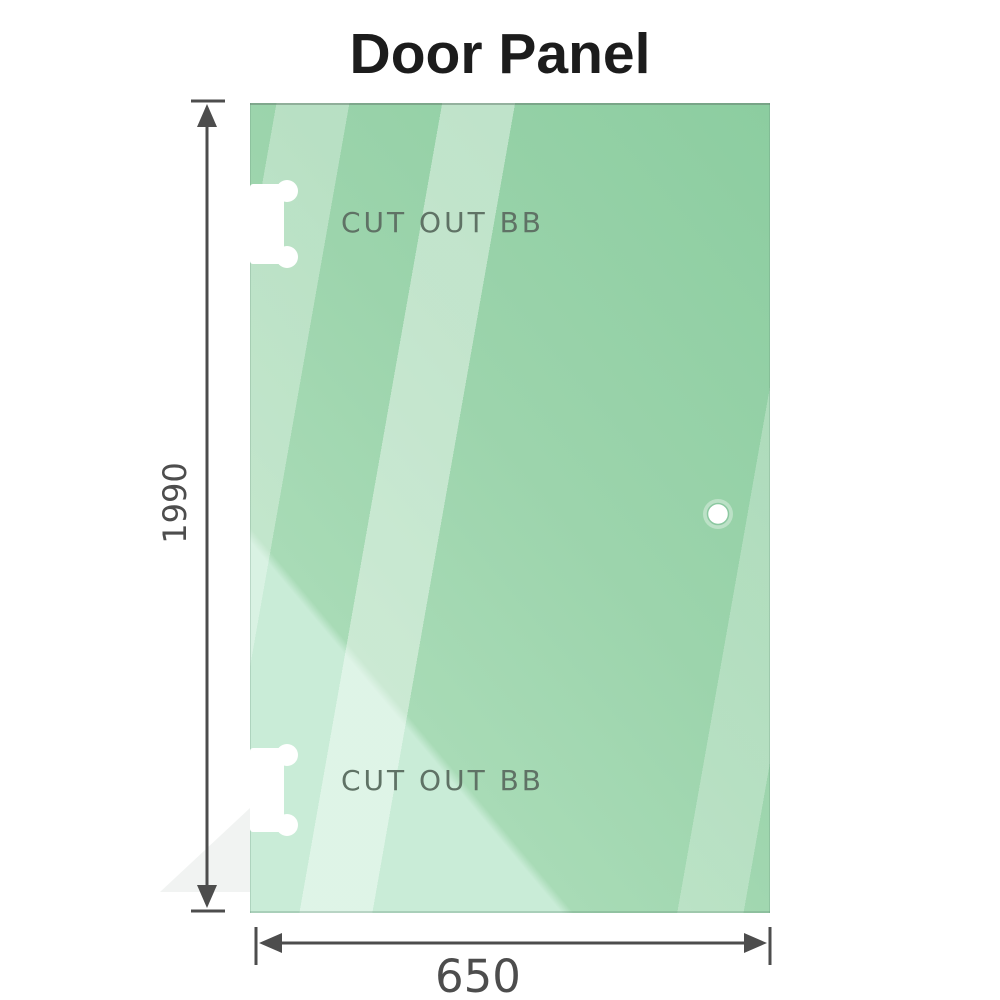  What do you see at coordinates (274, 790) in the screenshot?
I see `hinge-cutout-bottom` at bounding box center [274, 790].